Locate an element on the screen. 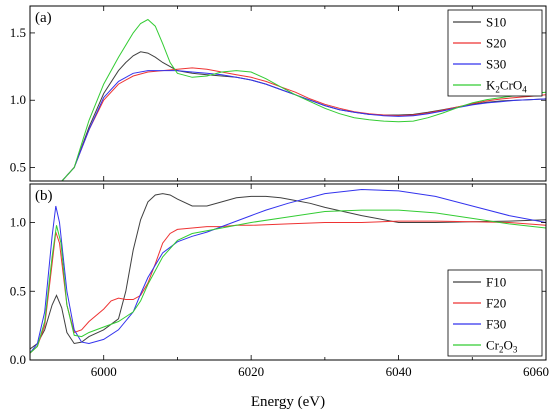 This screenshot has width=550, height=415. panel-label: (b) is located at coordinates (44, 196).